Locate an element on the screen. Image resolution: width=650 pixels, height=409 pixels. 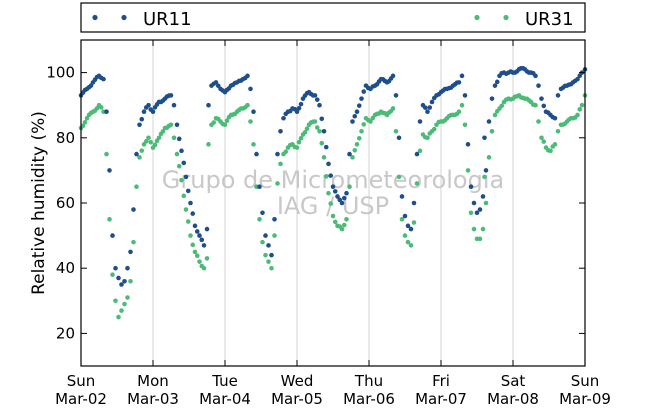
legend: UR11 UR31 is located at coordinates (333, 17).